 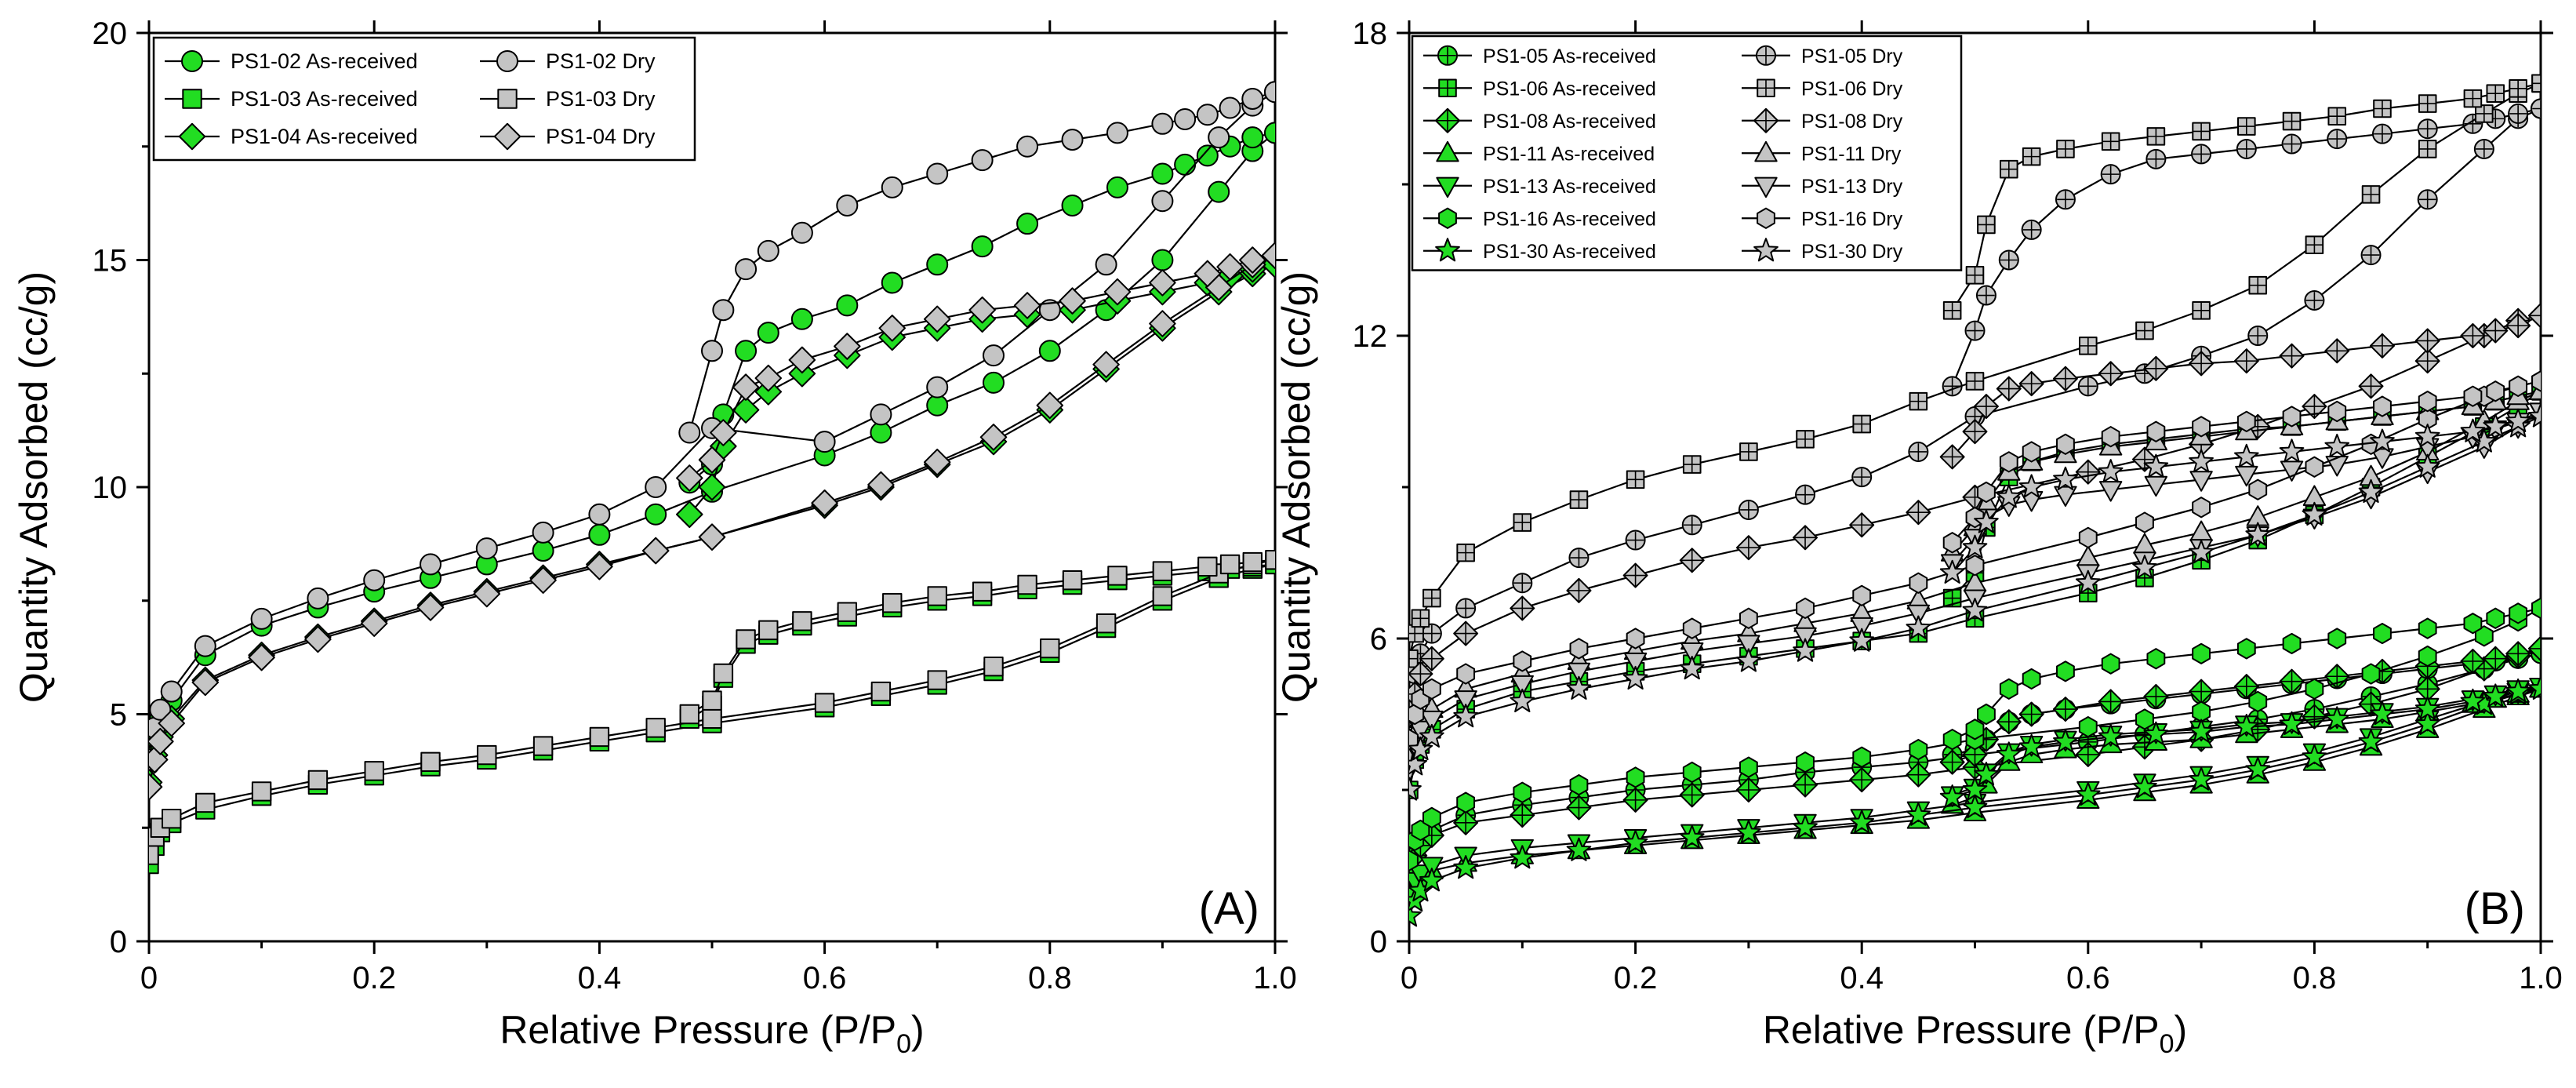 I want to click on legend-item-ps1-06-dry: PS1-06 Dry, so click(x=1822, y=89).